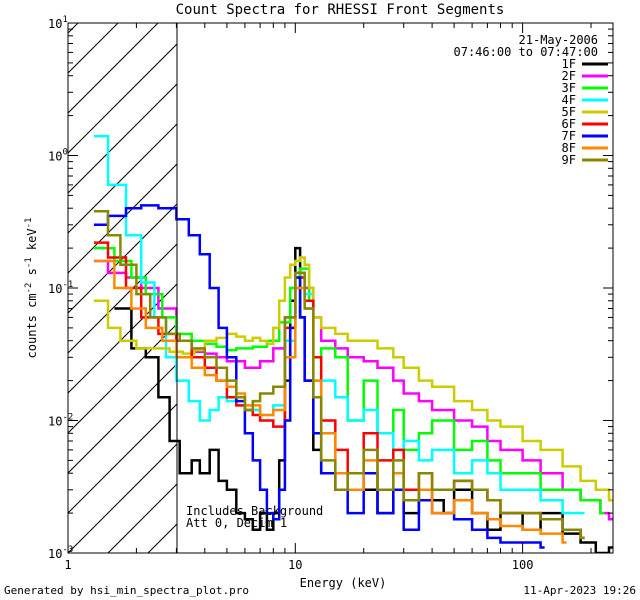  I want to click on annotation-background: Includes Background, so click(254, 511).